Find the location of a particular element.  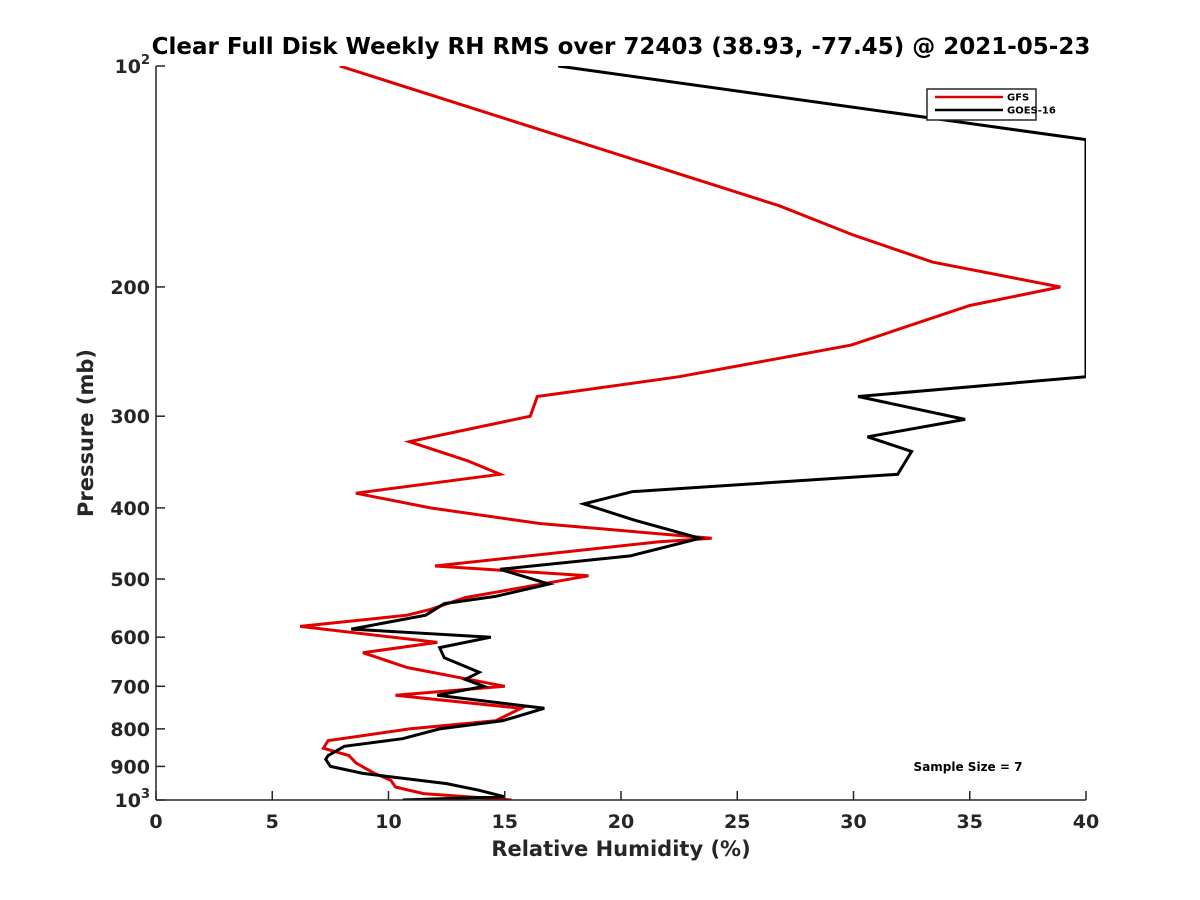

x-tick-label: 0 is located at coordinates (155, 822).